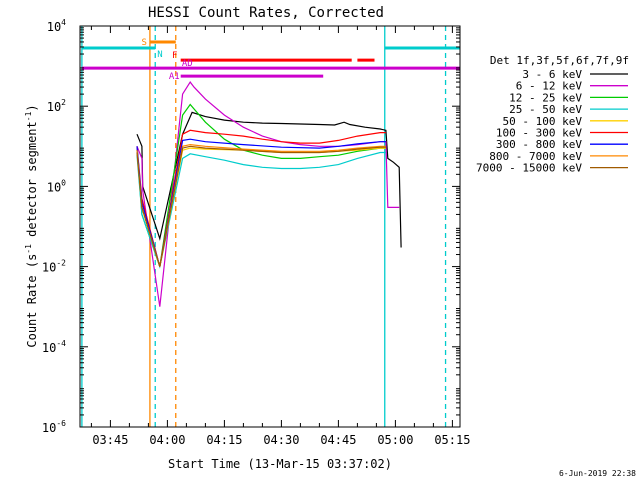 Image resolution: width=640 pixels, height=480 pixels. I want to click on legend-label: 6 - 12 keV, so click(549, 86).